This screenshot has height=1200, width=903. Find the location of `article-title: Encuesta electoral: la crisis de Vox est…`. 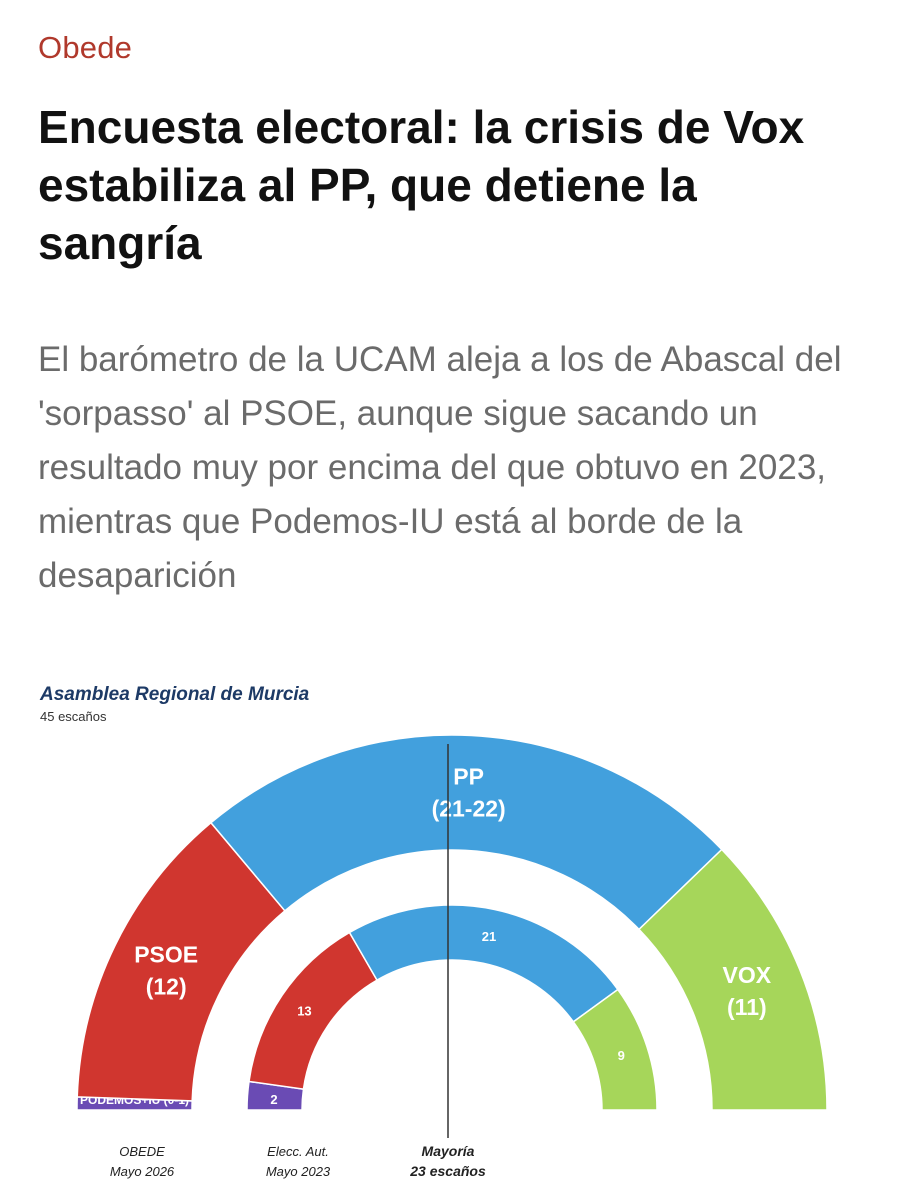

article-title: Encuesta electoral: la crisis de Vox est… is located at coordinates (421, 185).